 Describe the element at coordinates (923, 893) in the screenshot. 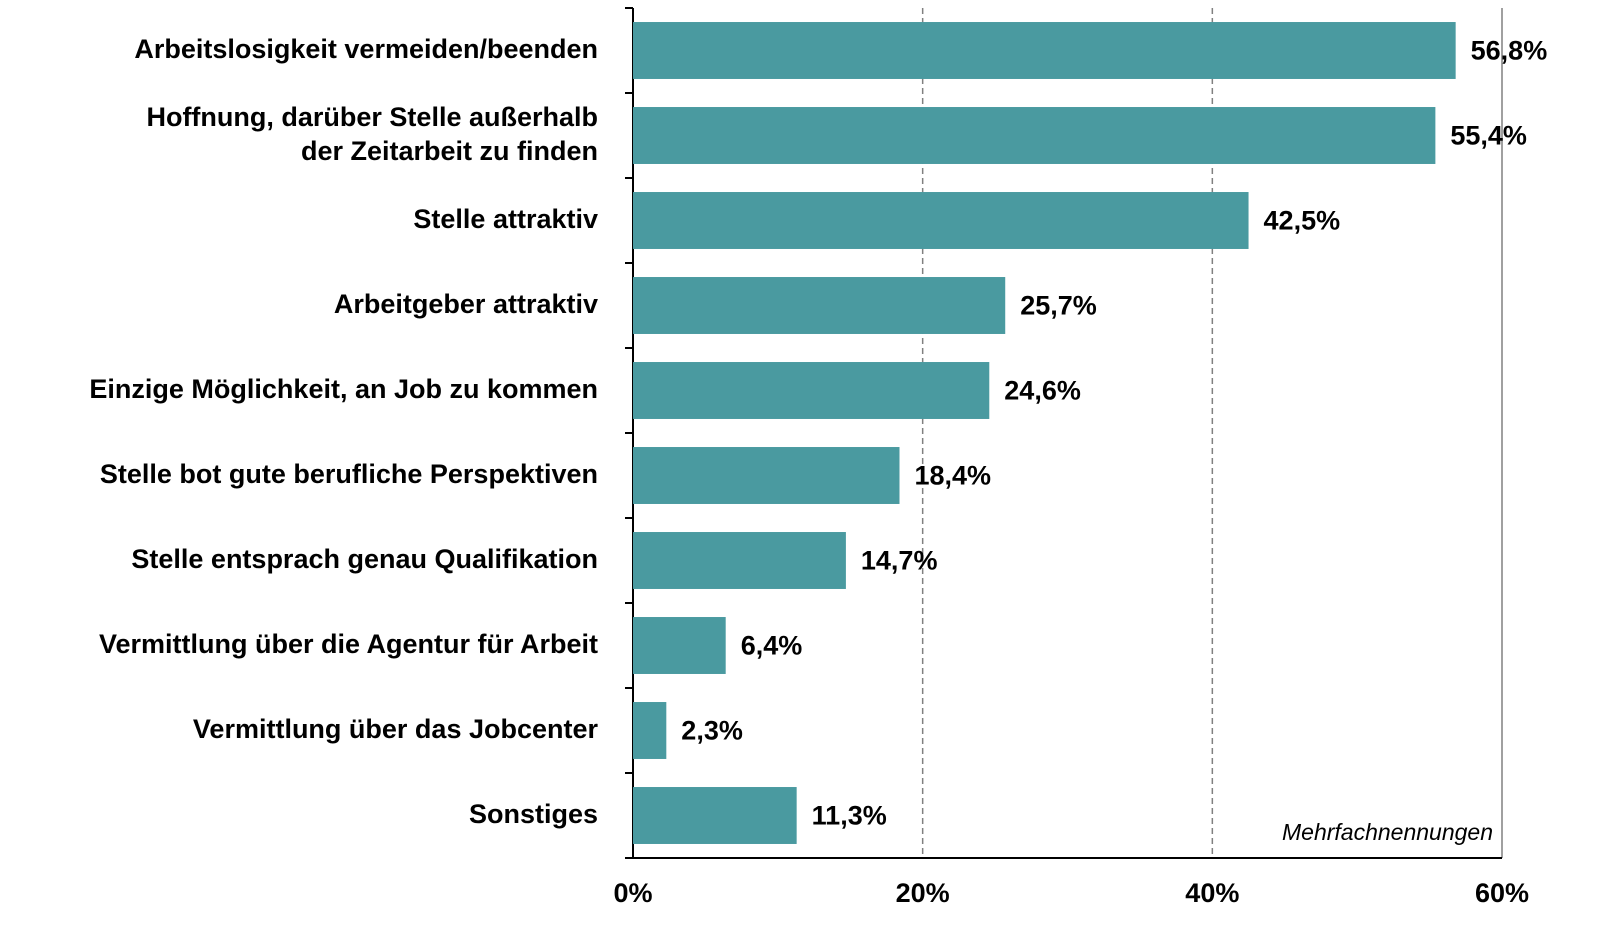

I see `x-tick-label: 20%` at that location.